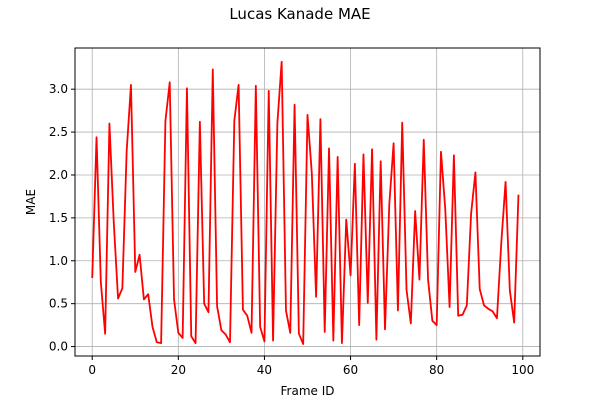 Image resolution: width=600 pixels, height=400 pixels. What do you see at coordinates (300, 14) in the screenshot?
I see `chart-title: Lucas Kanade MAE` at bounding box center [300, 14].